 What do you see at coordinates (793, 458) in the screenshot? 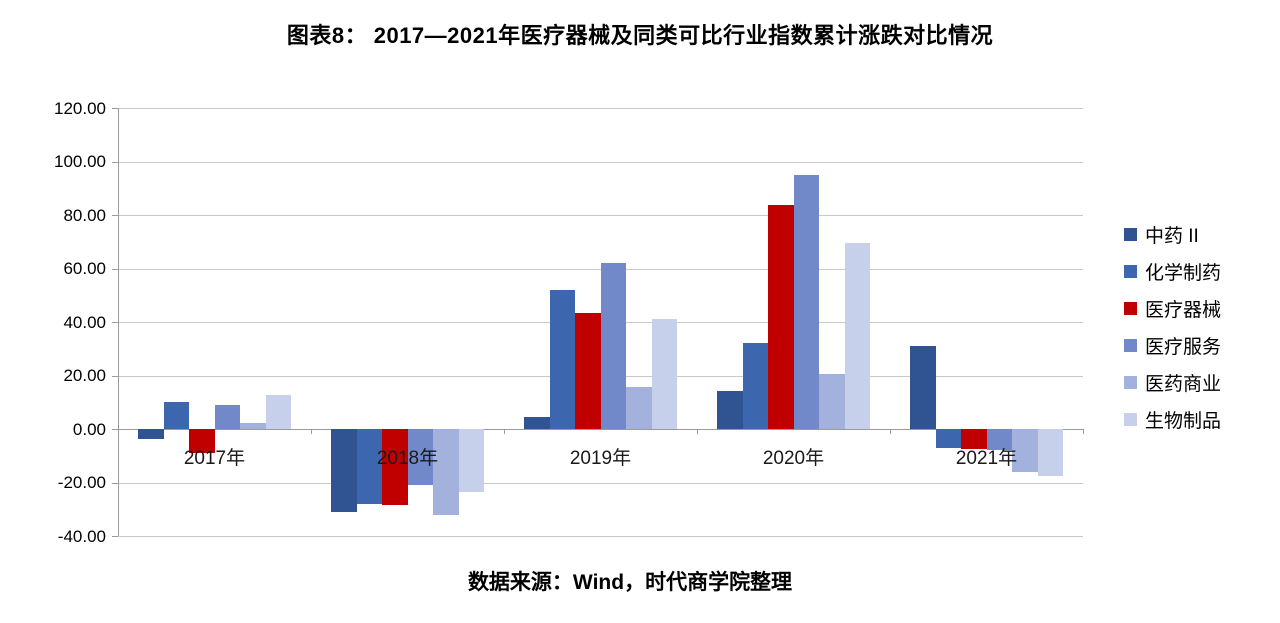
I see `x-axis-label: 2020年` at bounding box center [793, 458].